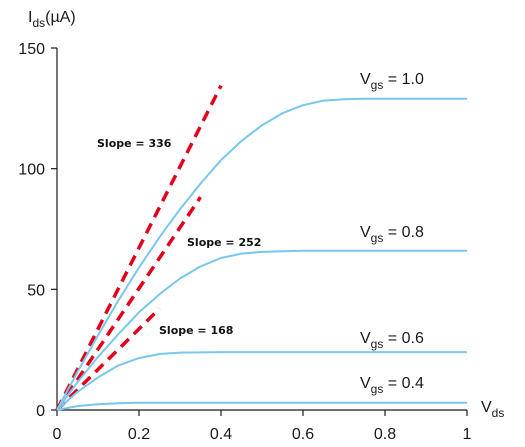 The height and width of the screenshot is (447, 525). What do you see at coordinates (40, 411) in the screenshot?
I see `y-tick-label: 0` at bounding box center [40, 411].